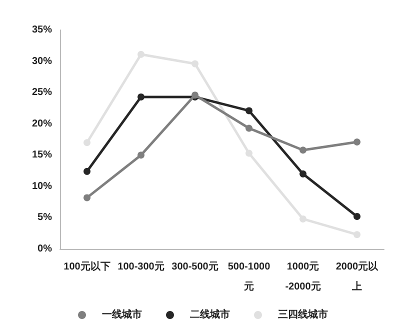 Image resolution: width=406 pixels, height=335 pixels. What do you see at coordinates (45, 218) in the screenshot?
I see `y-tick-label: 5%` at bounding box center [45, 218].